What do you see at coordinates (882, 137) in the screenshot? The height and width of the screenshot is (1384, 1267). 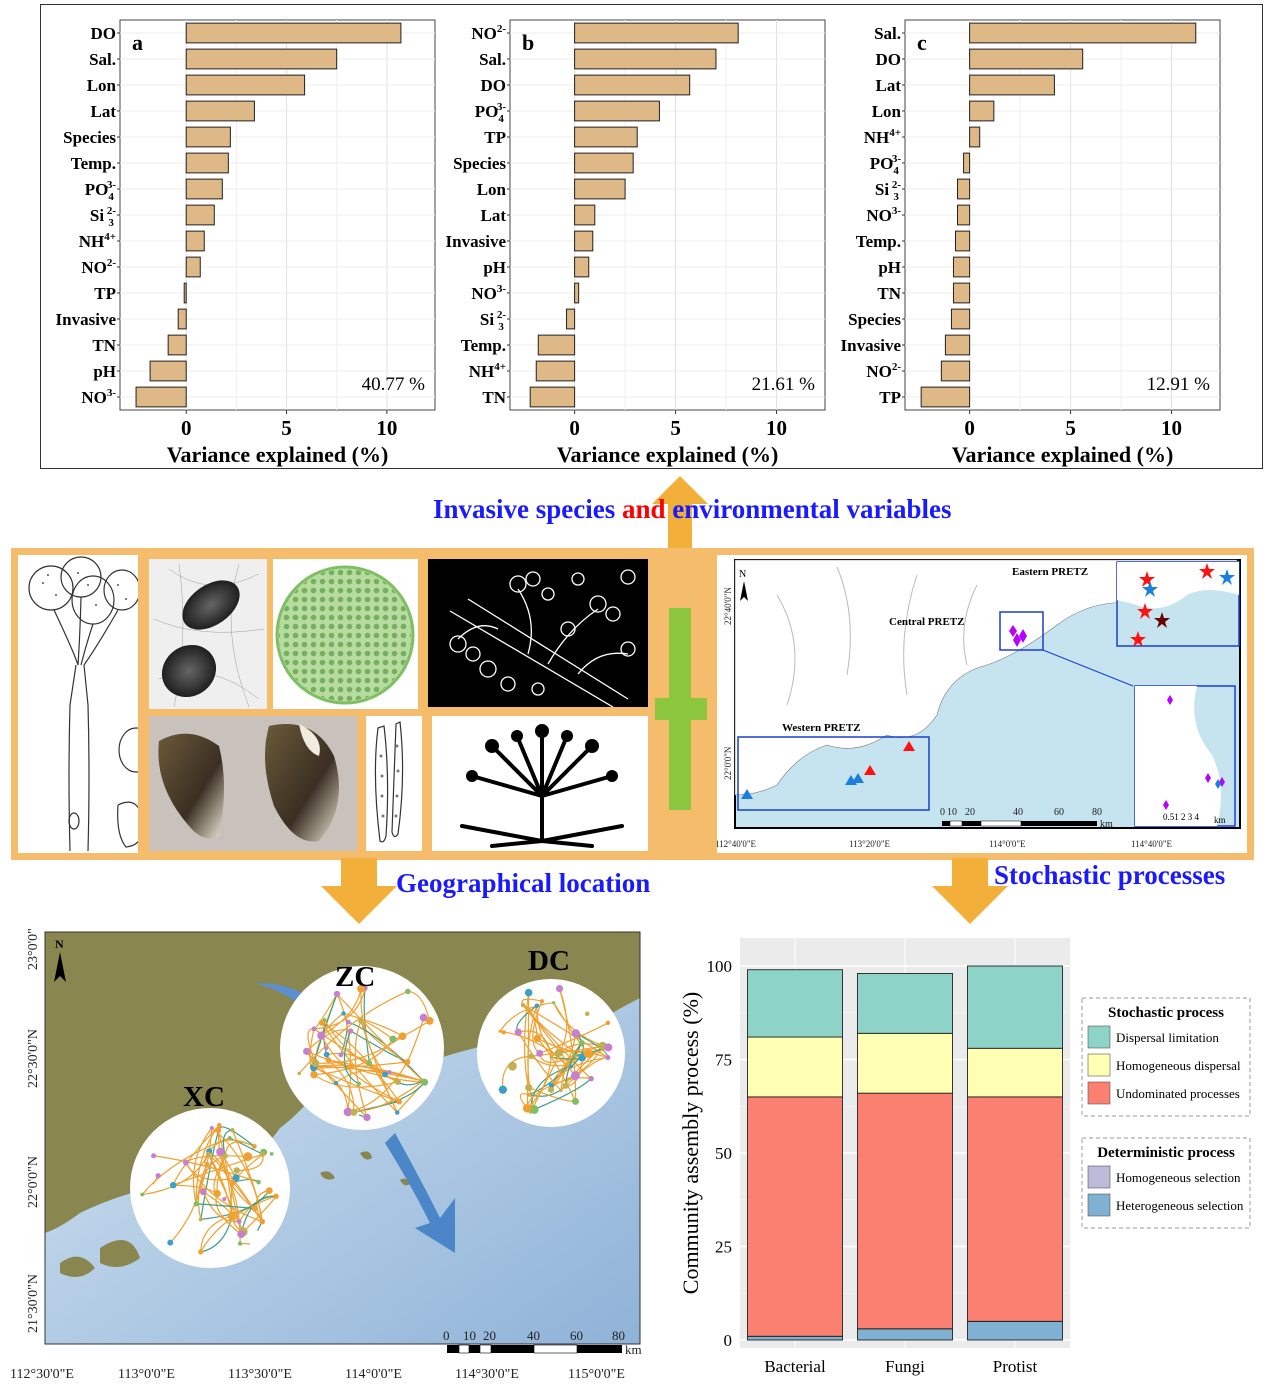 I see `tick-label: NH4+` at bounding box center [882, 137].